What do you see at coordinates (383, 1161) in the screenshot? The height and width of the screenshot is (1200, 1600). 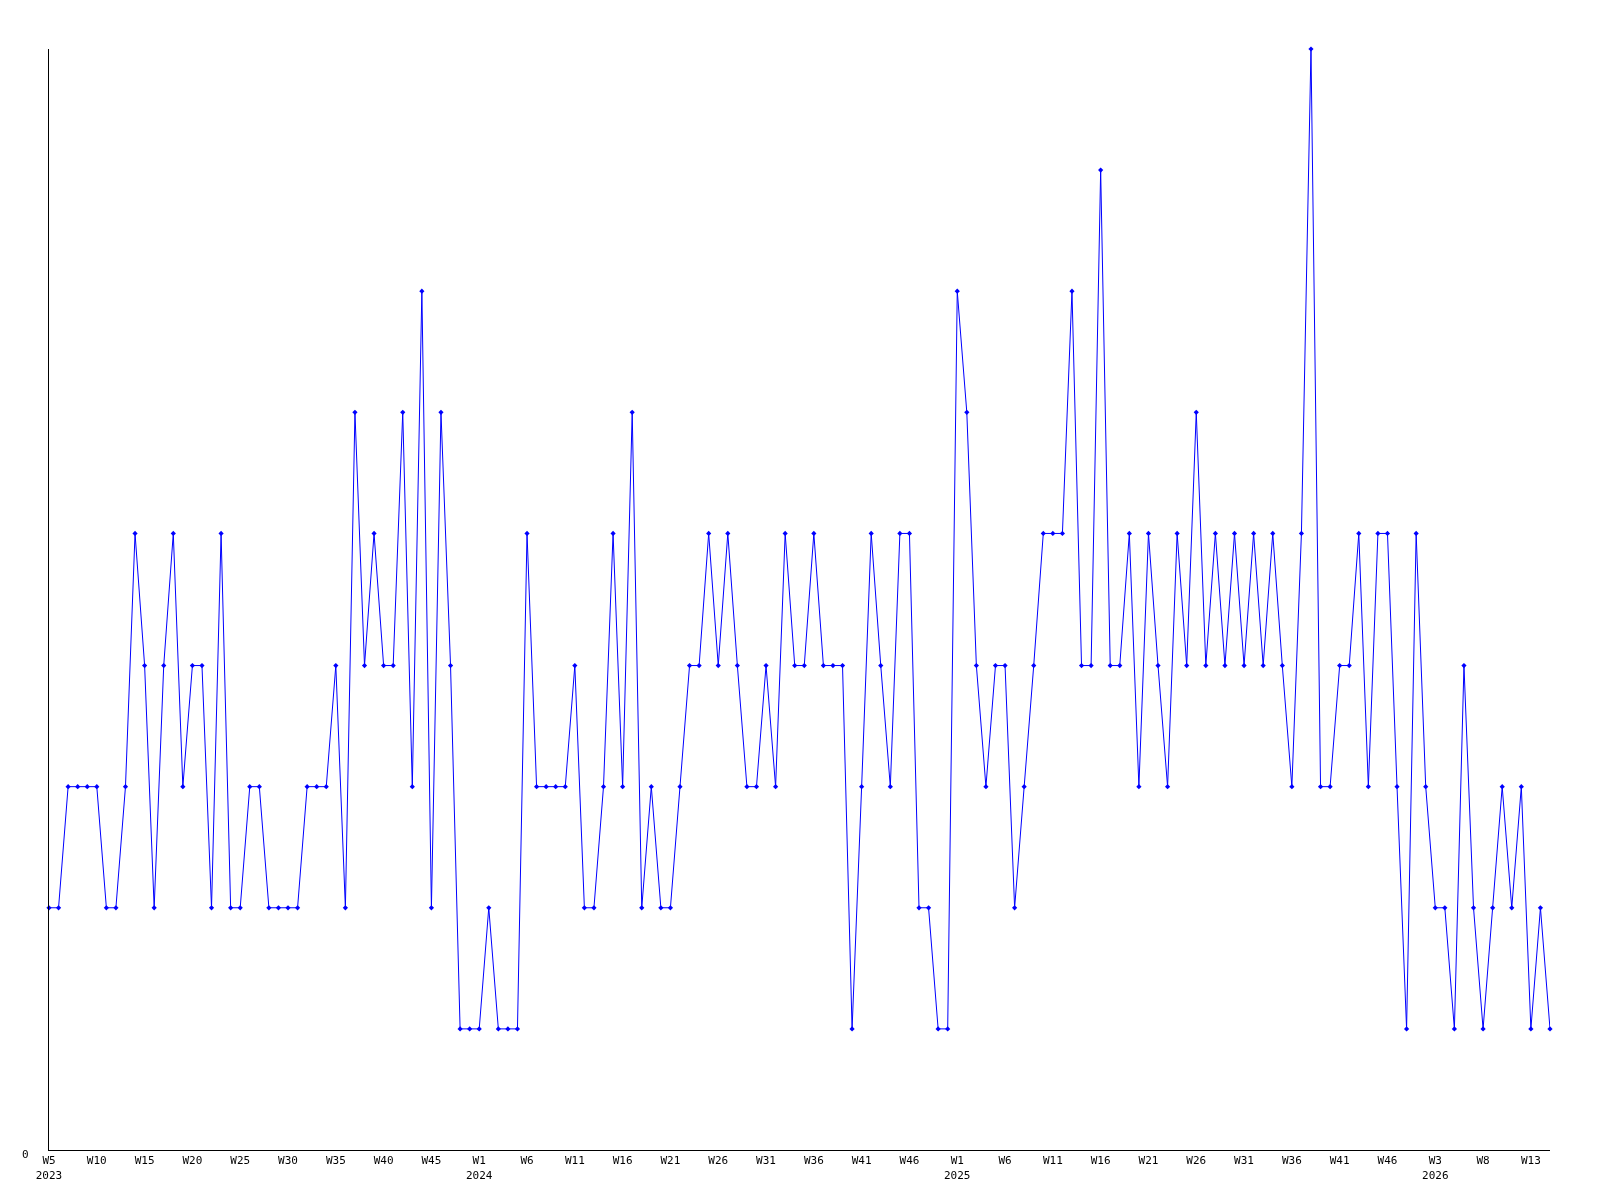 I see `x-tick-label: W40` at bounding box center [383, 1161].